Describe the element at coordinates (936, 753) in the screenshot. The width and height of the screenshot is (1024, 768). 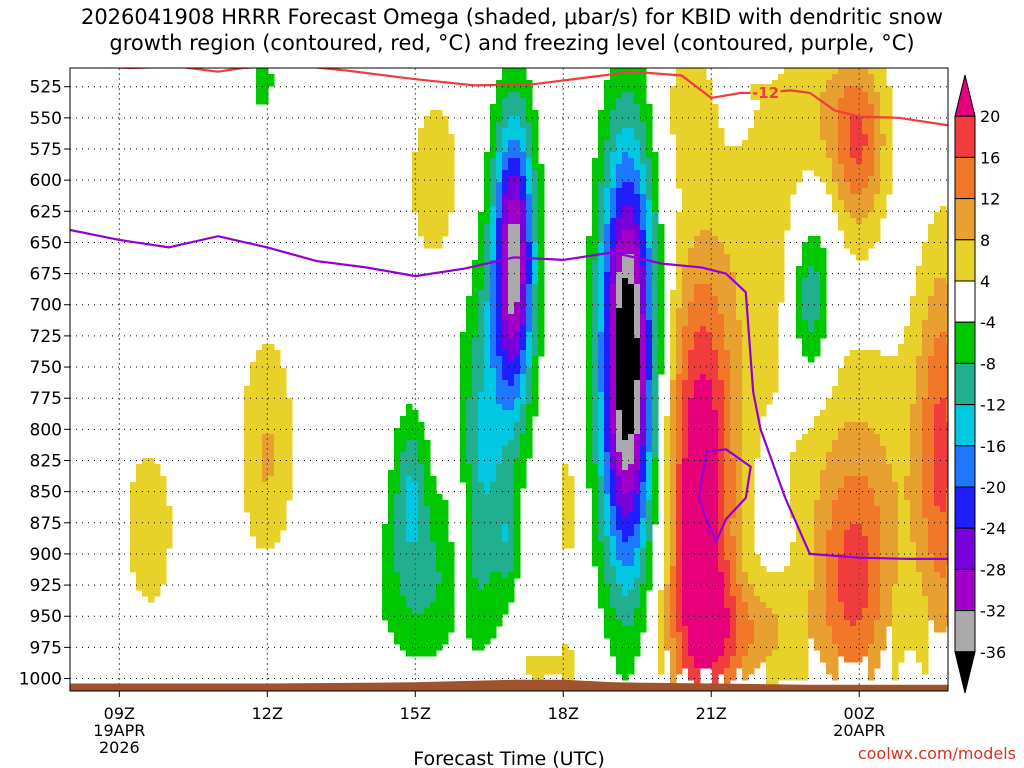
I see `credit-link: coolwx.com/models` at that location.